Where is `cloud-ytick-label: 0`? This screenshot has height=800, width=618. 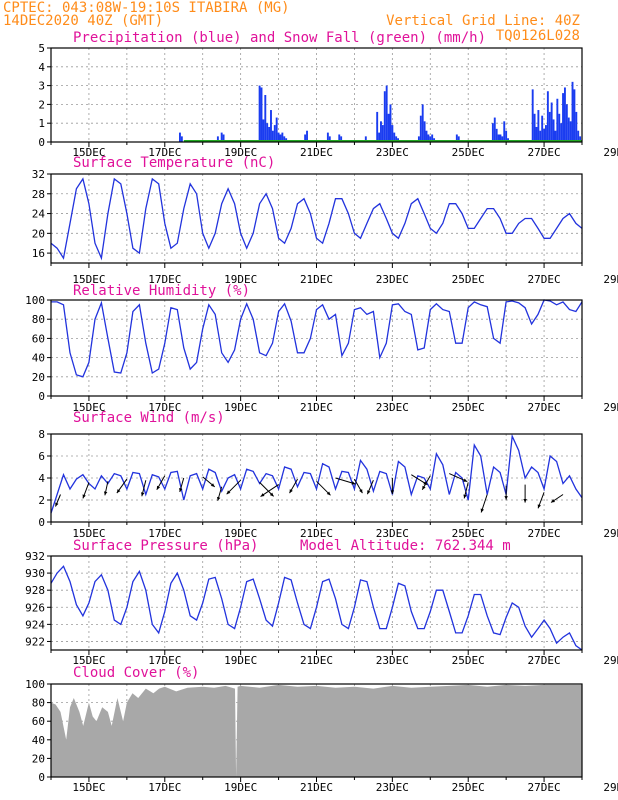 cloud-ytick-label: 0 is located at coordinates (41, 777).